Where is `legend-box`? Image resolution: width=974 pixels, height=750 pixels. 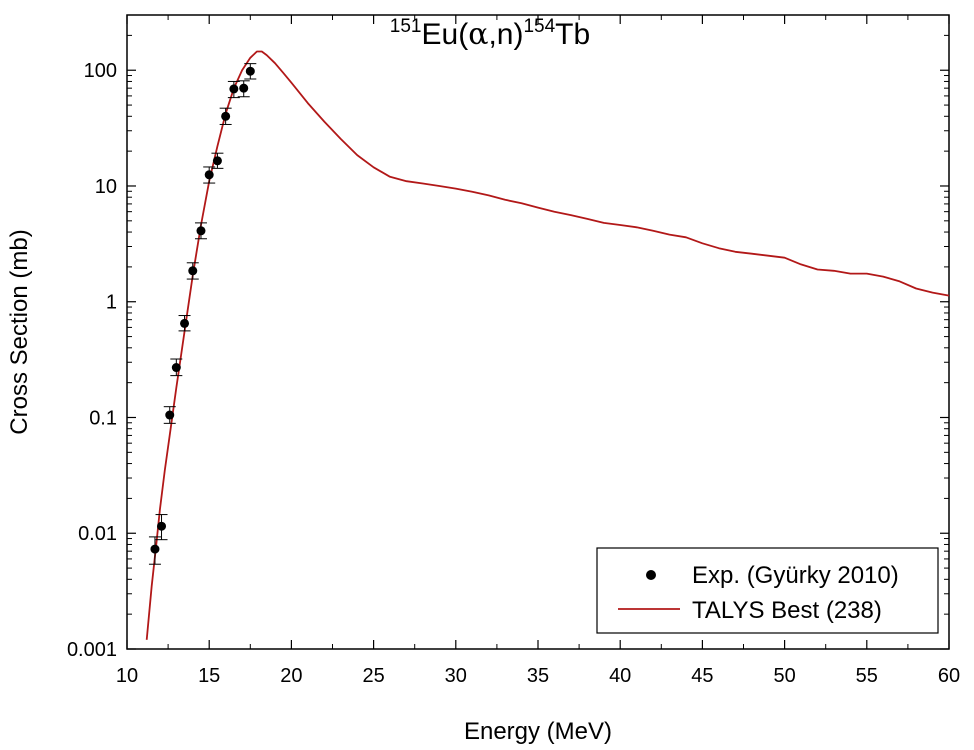
legend-box is located at coordinates (767, 590).